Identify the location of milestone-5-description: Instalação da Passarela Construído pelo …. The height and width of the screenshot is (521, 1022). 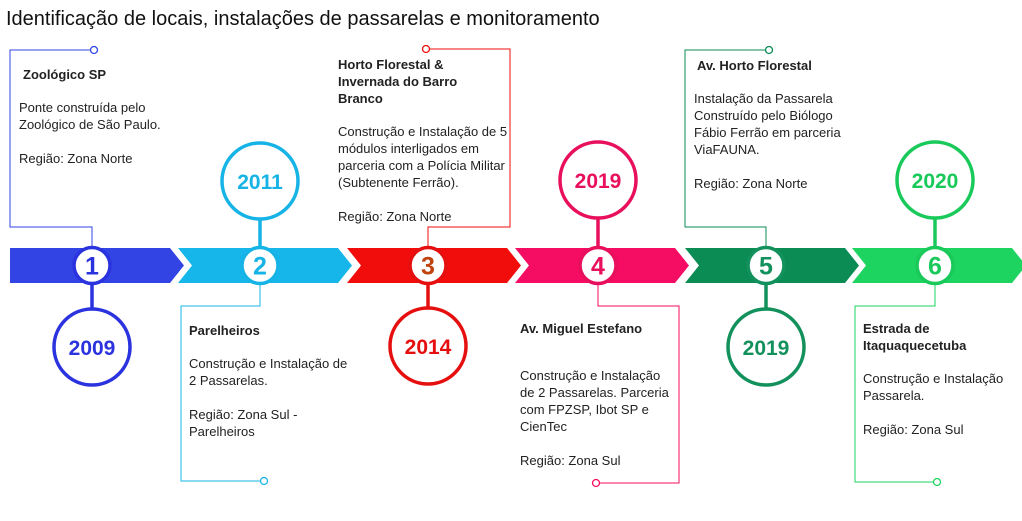
(767, 124).